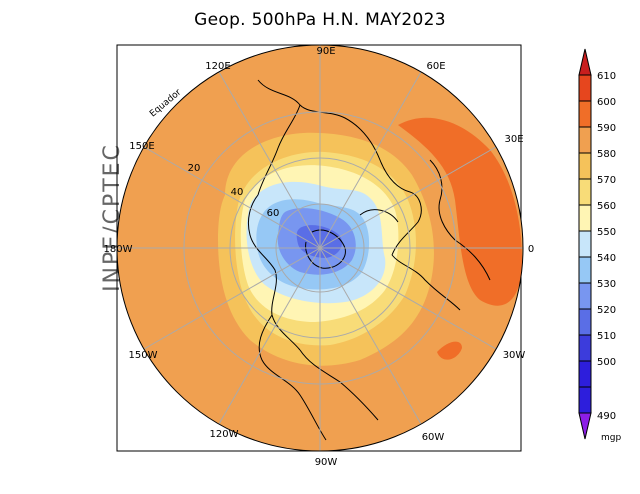  I want to click on colorbar-level: 530, so click(606, 284).